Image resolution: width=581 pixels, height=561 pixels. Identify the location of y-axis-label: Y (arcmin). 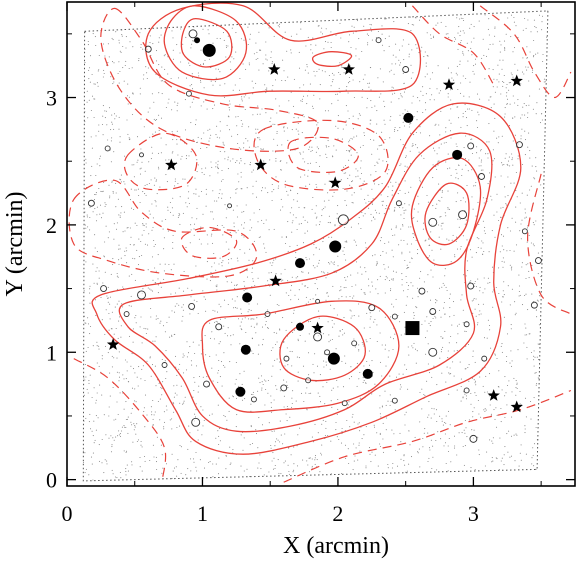
(15, 243).